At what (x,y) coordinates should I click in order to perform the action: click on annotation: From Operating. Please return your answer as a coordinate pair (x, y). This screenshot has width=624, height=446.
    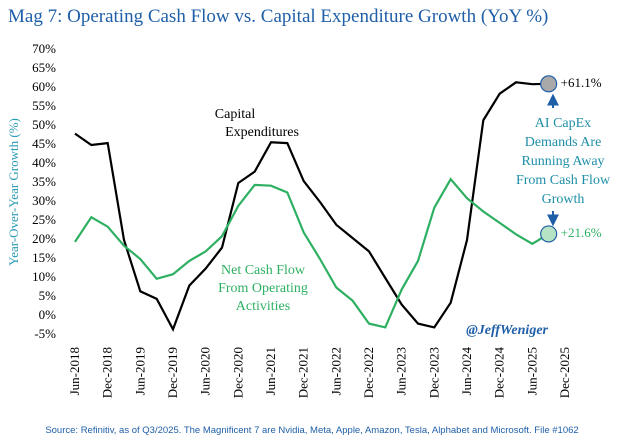
    Looking at the image, I should click on (263, 288).